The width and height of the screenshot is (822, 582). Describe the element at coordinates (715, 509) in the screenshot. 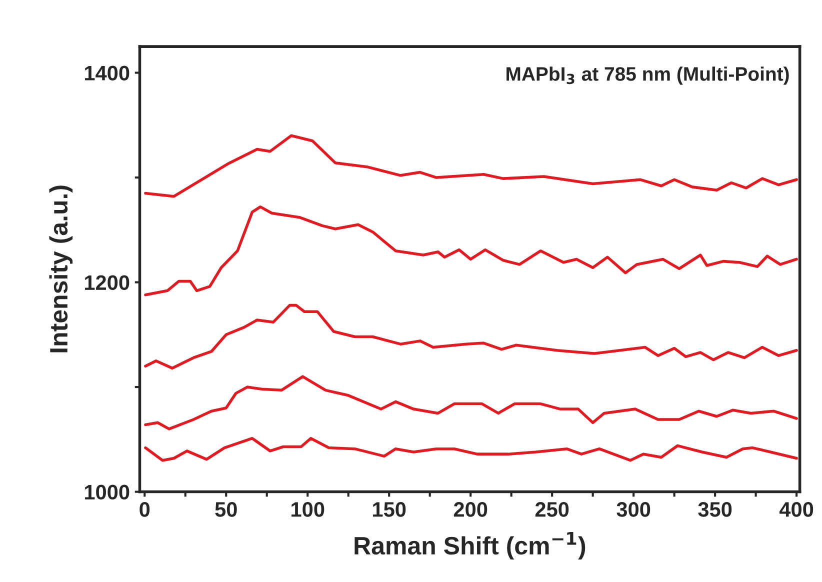

I see `x-tick-label: 350` at that location.